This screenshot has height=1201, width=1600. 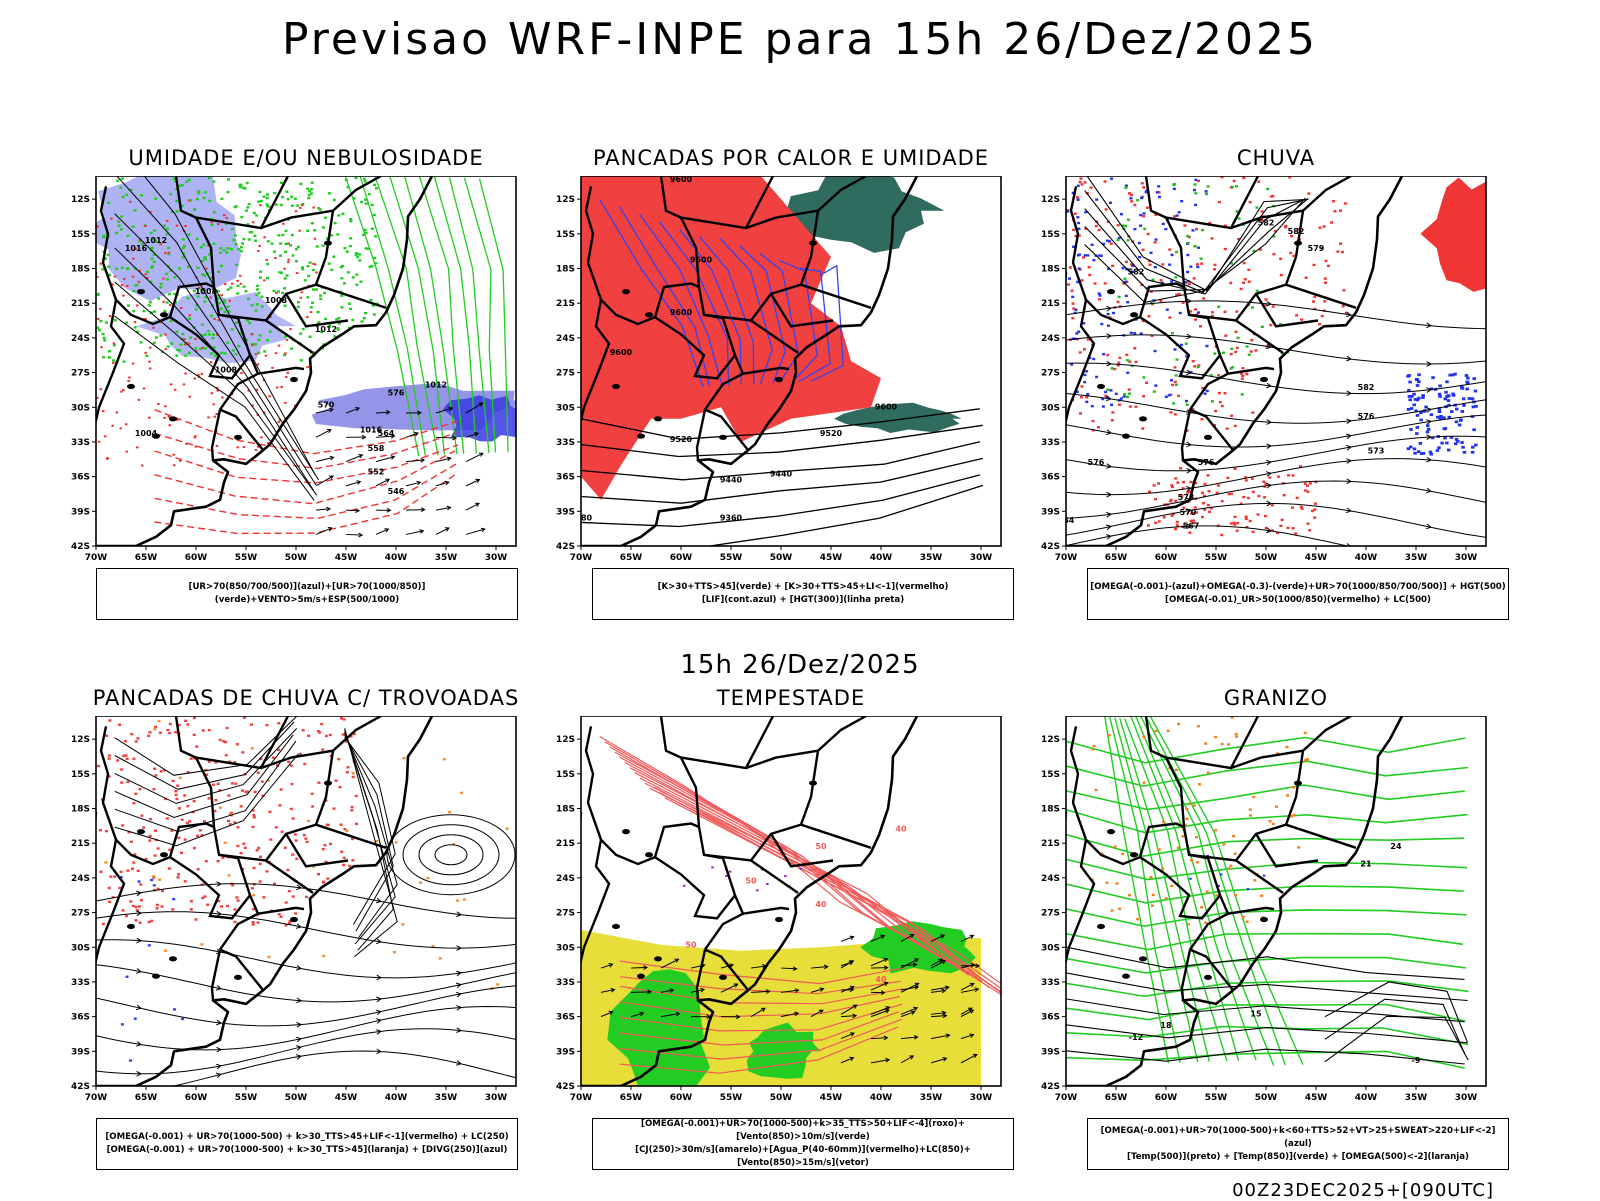 I want to click on lat-label: 15S, so click(x=1050, y=775).